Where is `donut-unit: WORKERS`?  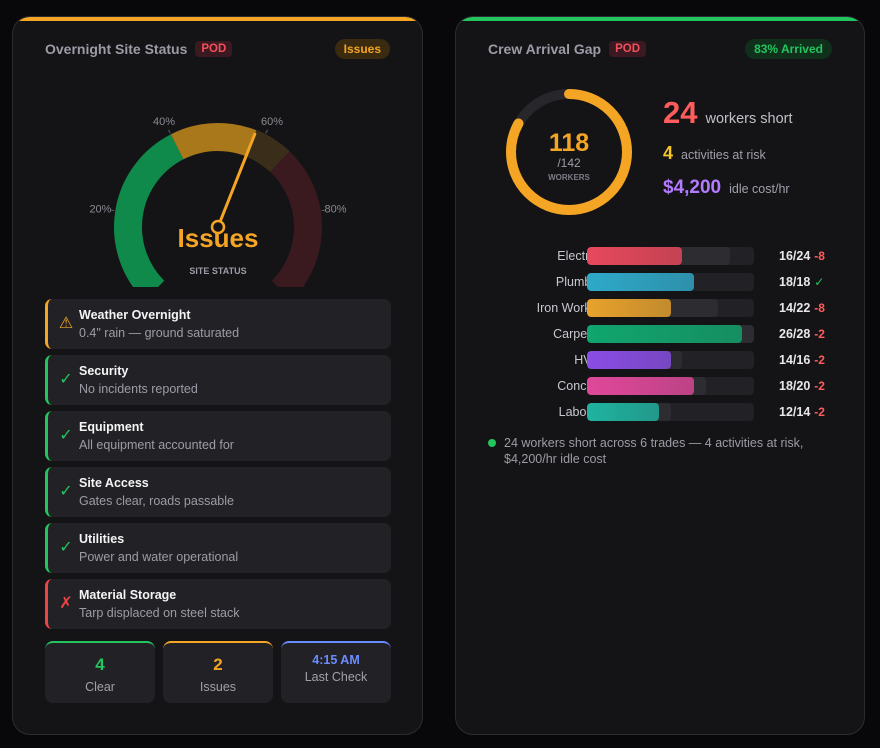 donut-unit: WORKERS is located at coordinates (569, 177).